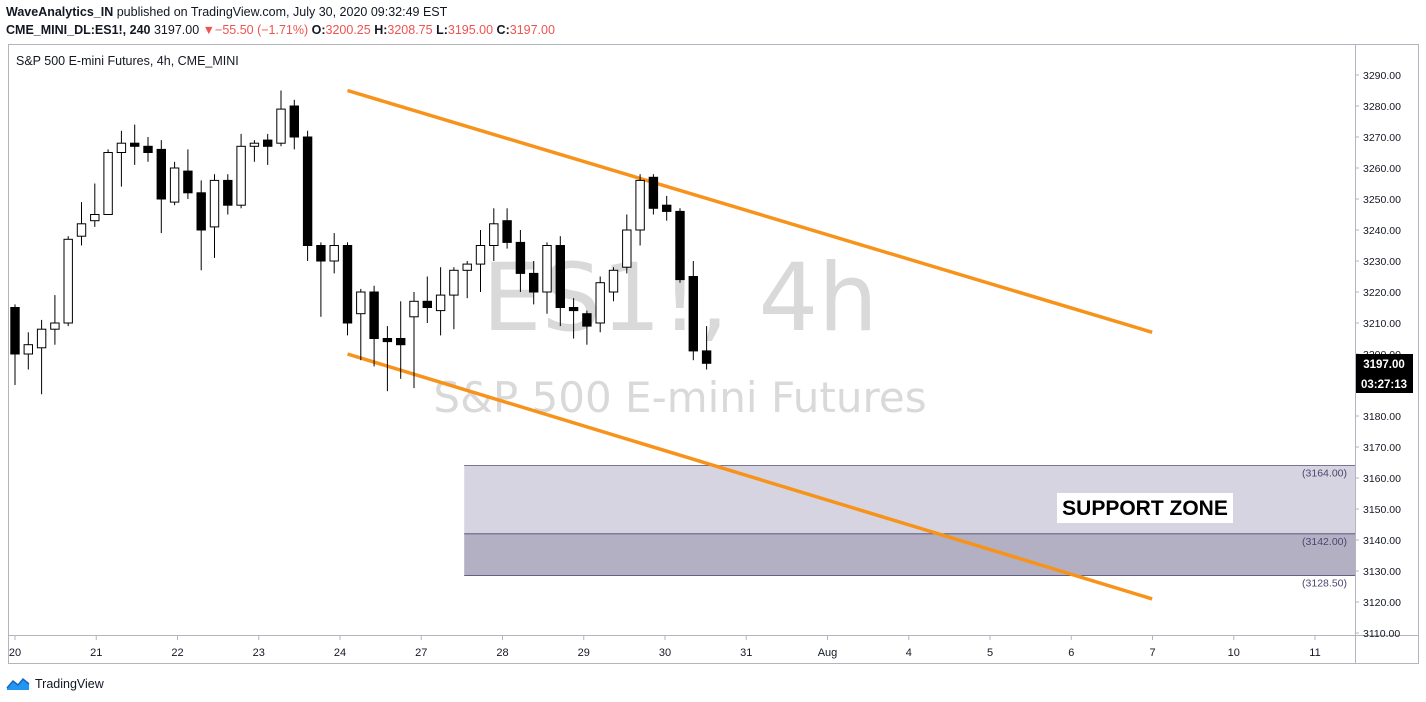  What do you see at coordinates (746, 653) in the screenshot?
I see `x-tick-label: 31` at bounding box center [746, 653].